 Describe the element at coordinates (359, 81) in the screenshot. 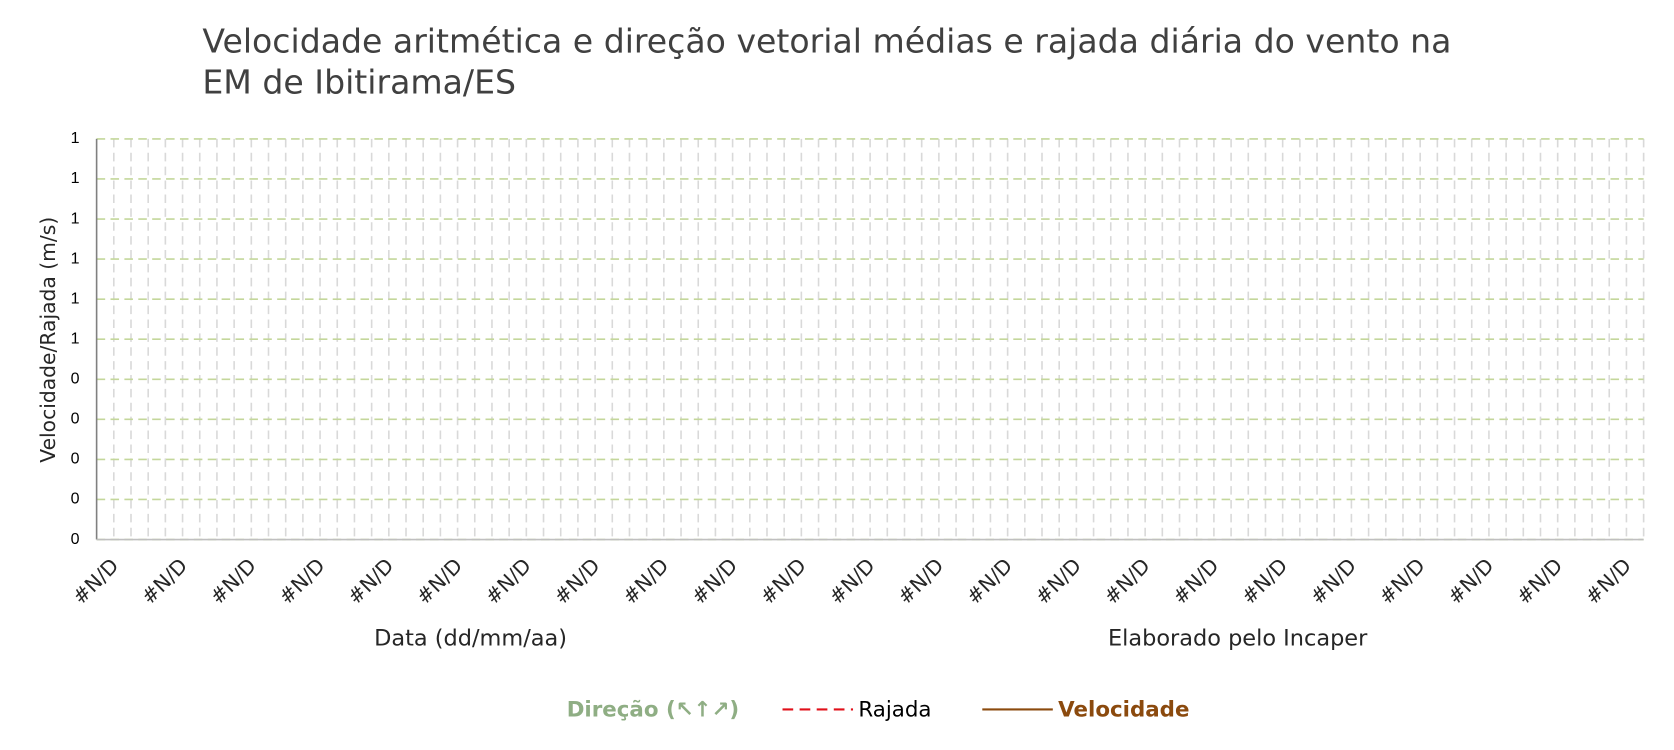

I see `title-line: EM de Ibitirama/ES` at that location.